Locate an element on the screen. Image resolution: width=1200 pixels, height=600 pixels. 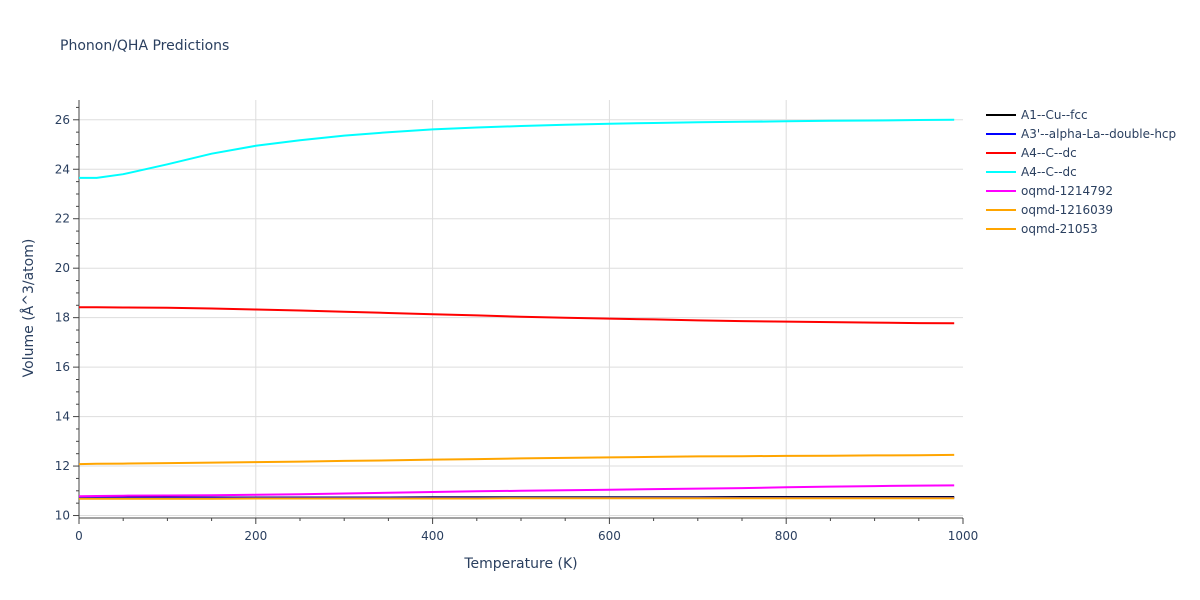
y-tick-label: 14 is located at coordinates (62, 417).